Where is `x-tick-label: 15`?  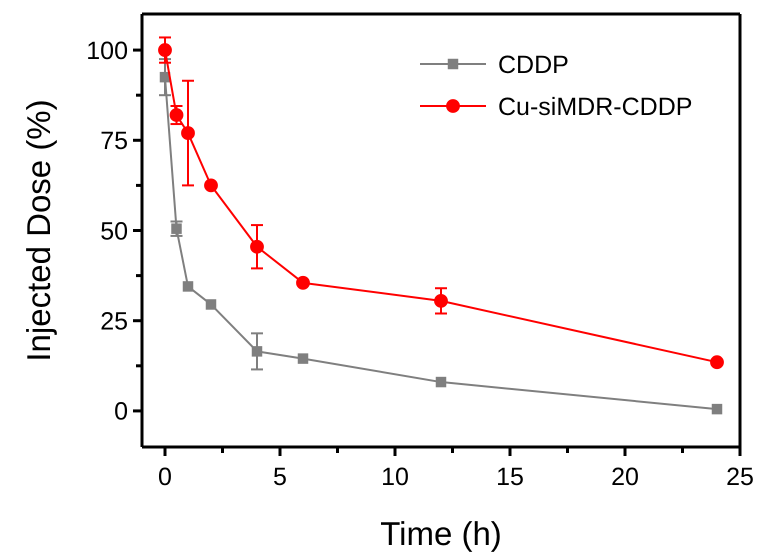 x-tick-label: 15 is located at coordinates (510, 477).